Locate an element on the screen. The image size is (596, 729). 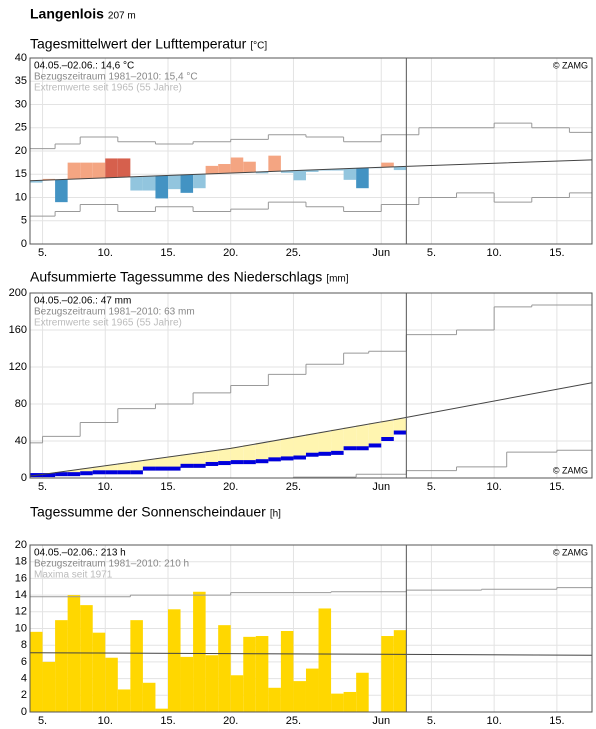
y-tick-label: 160 is located at coordinates (18, 330).